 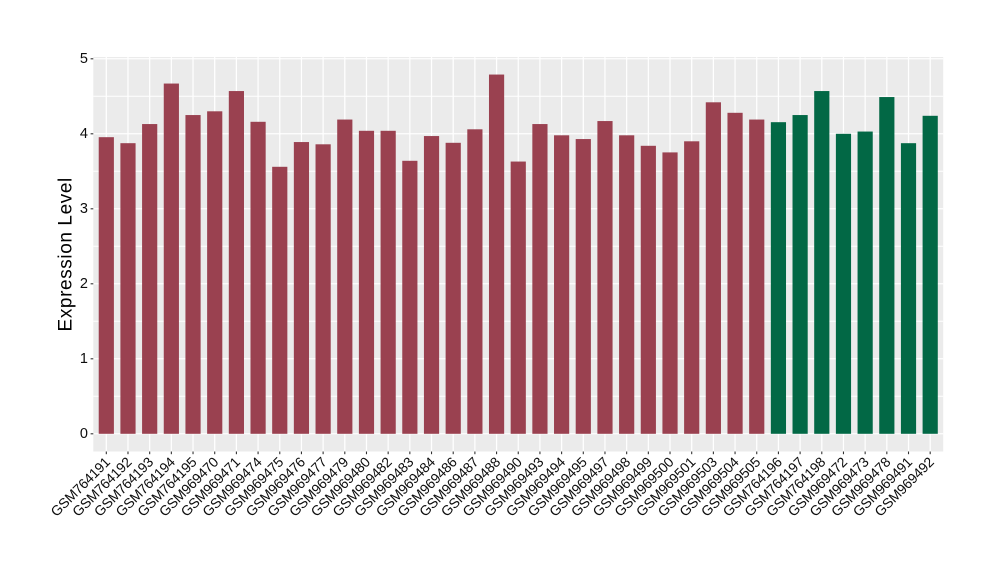 What do you see at coordinates (84, 59) in the screenshot?
I see `svg-text: 5` at bounding box center [84, 59].